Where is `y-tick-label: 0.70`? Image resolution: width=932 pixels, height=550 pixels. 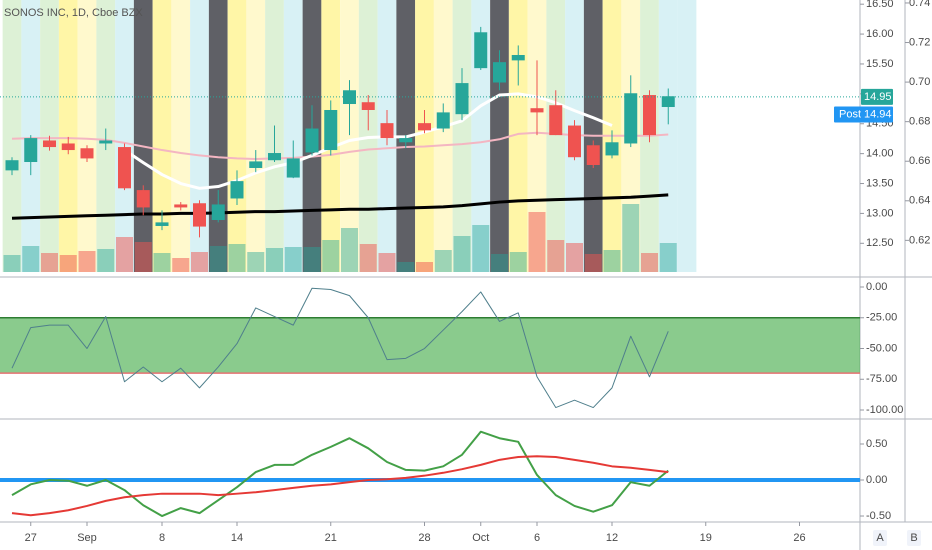
y-tick-label: 0.70 is located at coordinates (919, 82).